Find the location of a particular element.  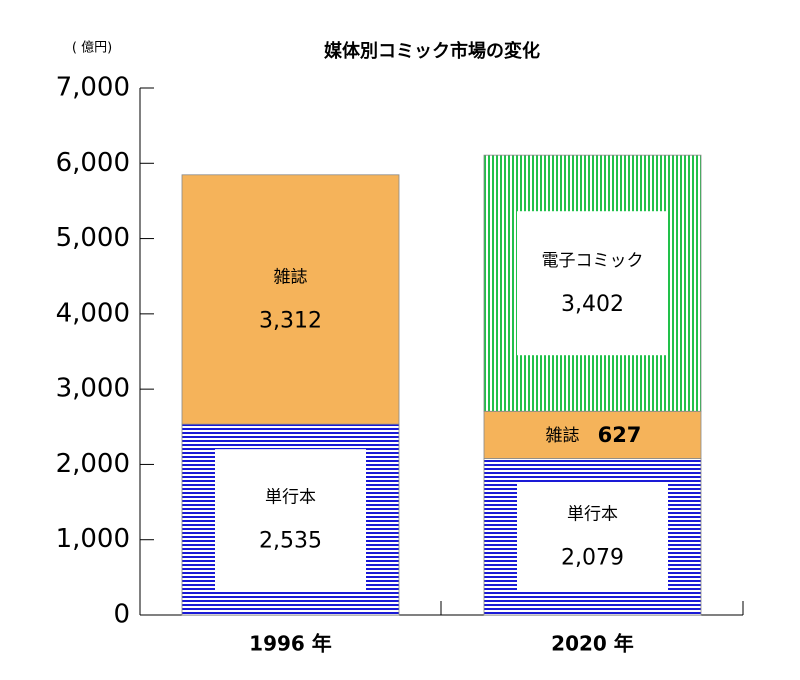

value-label: 3,312 is located at coordinates (290, 320).